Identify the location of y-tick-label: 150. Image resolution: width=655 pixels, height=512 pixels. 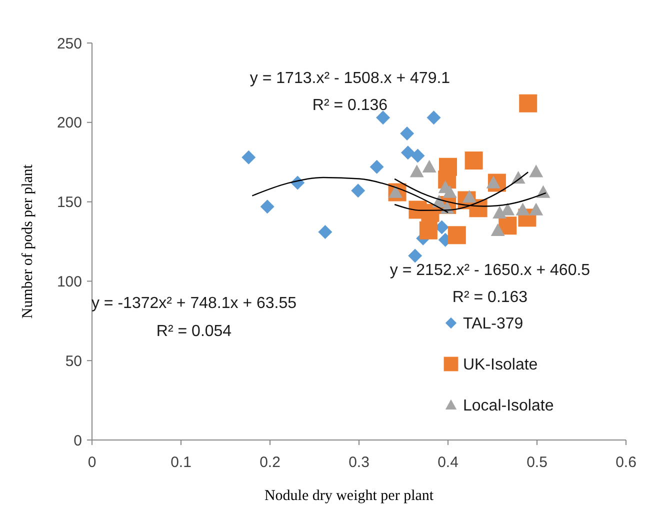
(69, 203).